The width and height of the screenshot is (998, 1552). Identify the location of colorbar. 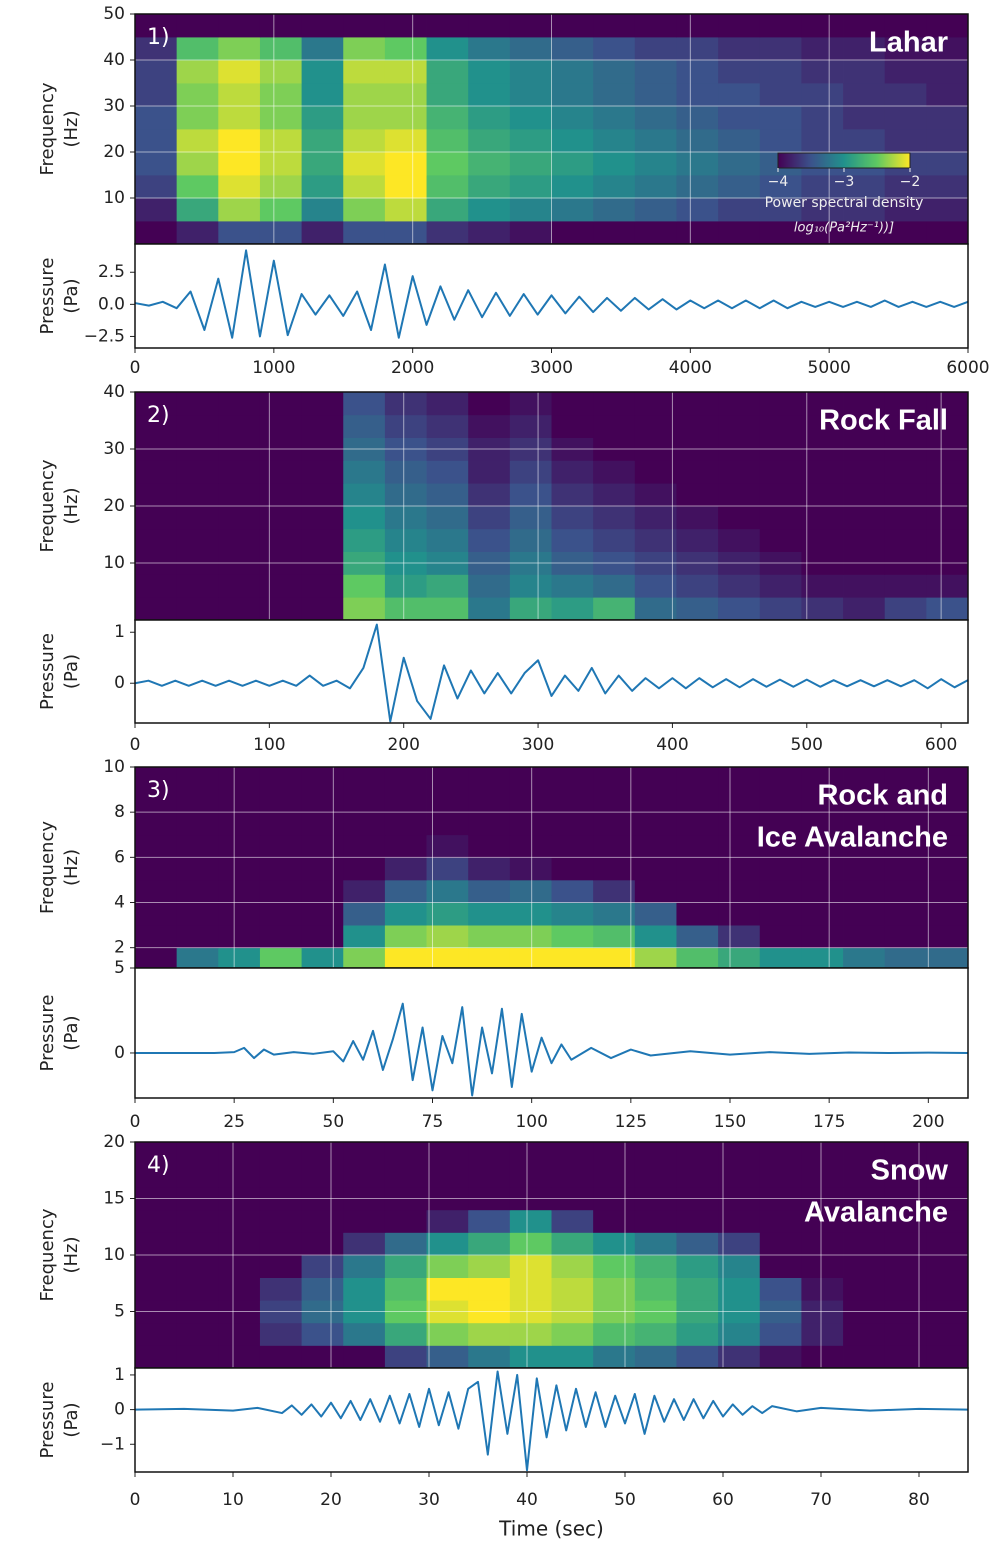
(844, 160).